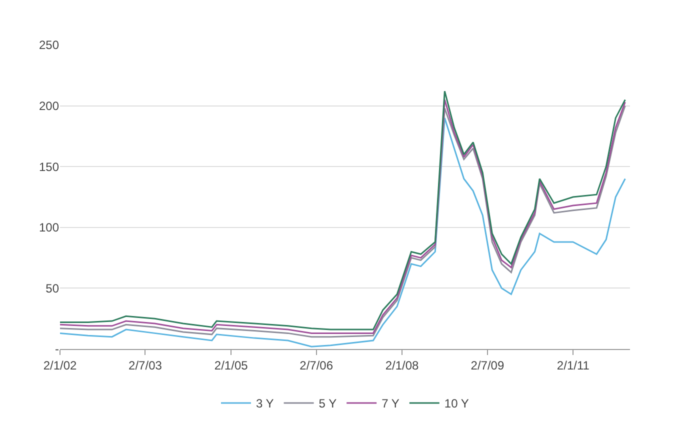 The width and height of the screenshot is (680, 429). Describe the element at coordinates (265, 403) in the screenshot. I see `legend-label: 3 Y` at that location.